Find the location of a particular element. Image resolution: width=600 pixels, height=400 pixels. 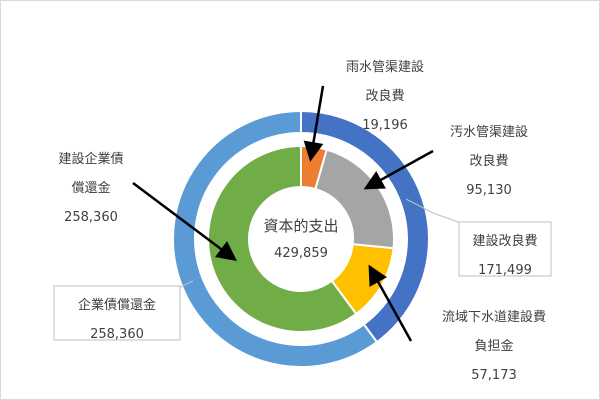

center-title: 資本的支出 is located at coordinates (300, 226).